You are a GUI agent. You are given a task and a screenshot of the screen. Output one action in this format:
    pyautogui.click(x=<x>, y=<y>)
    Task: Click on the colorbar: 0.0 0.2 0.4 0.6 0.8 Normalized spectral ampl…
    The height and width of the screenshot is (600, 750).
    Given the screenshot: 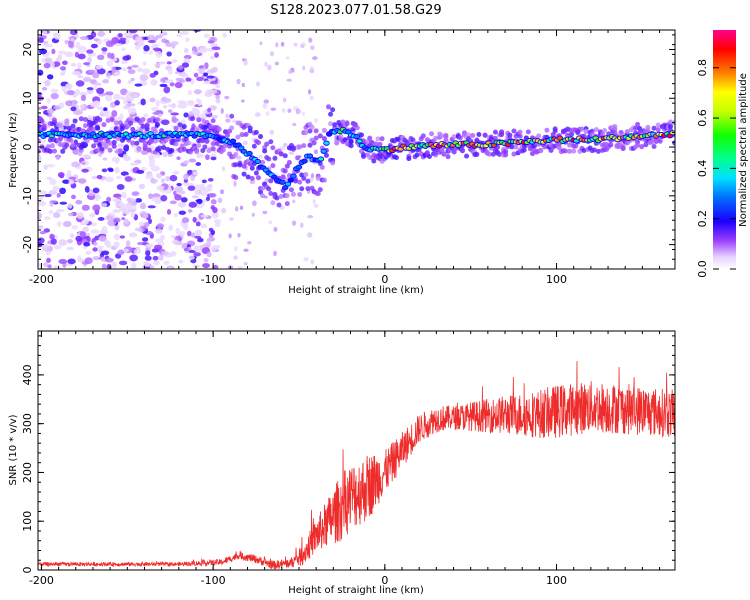 What is the action you would take?
    pyautogui.click(x=722, y=154)
    